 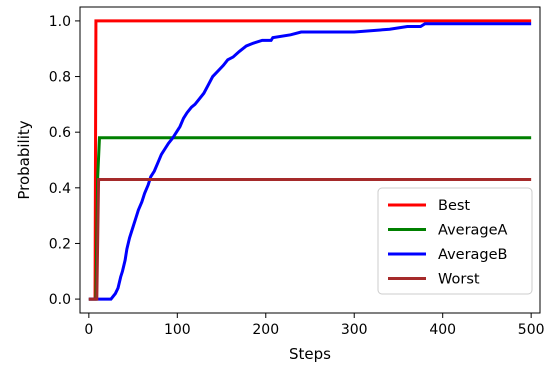 What do you see at coordinates (60, 244) in the screenshot?
I see `y-tick-label: 0.2` at bounding box center [60, 244].